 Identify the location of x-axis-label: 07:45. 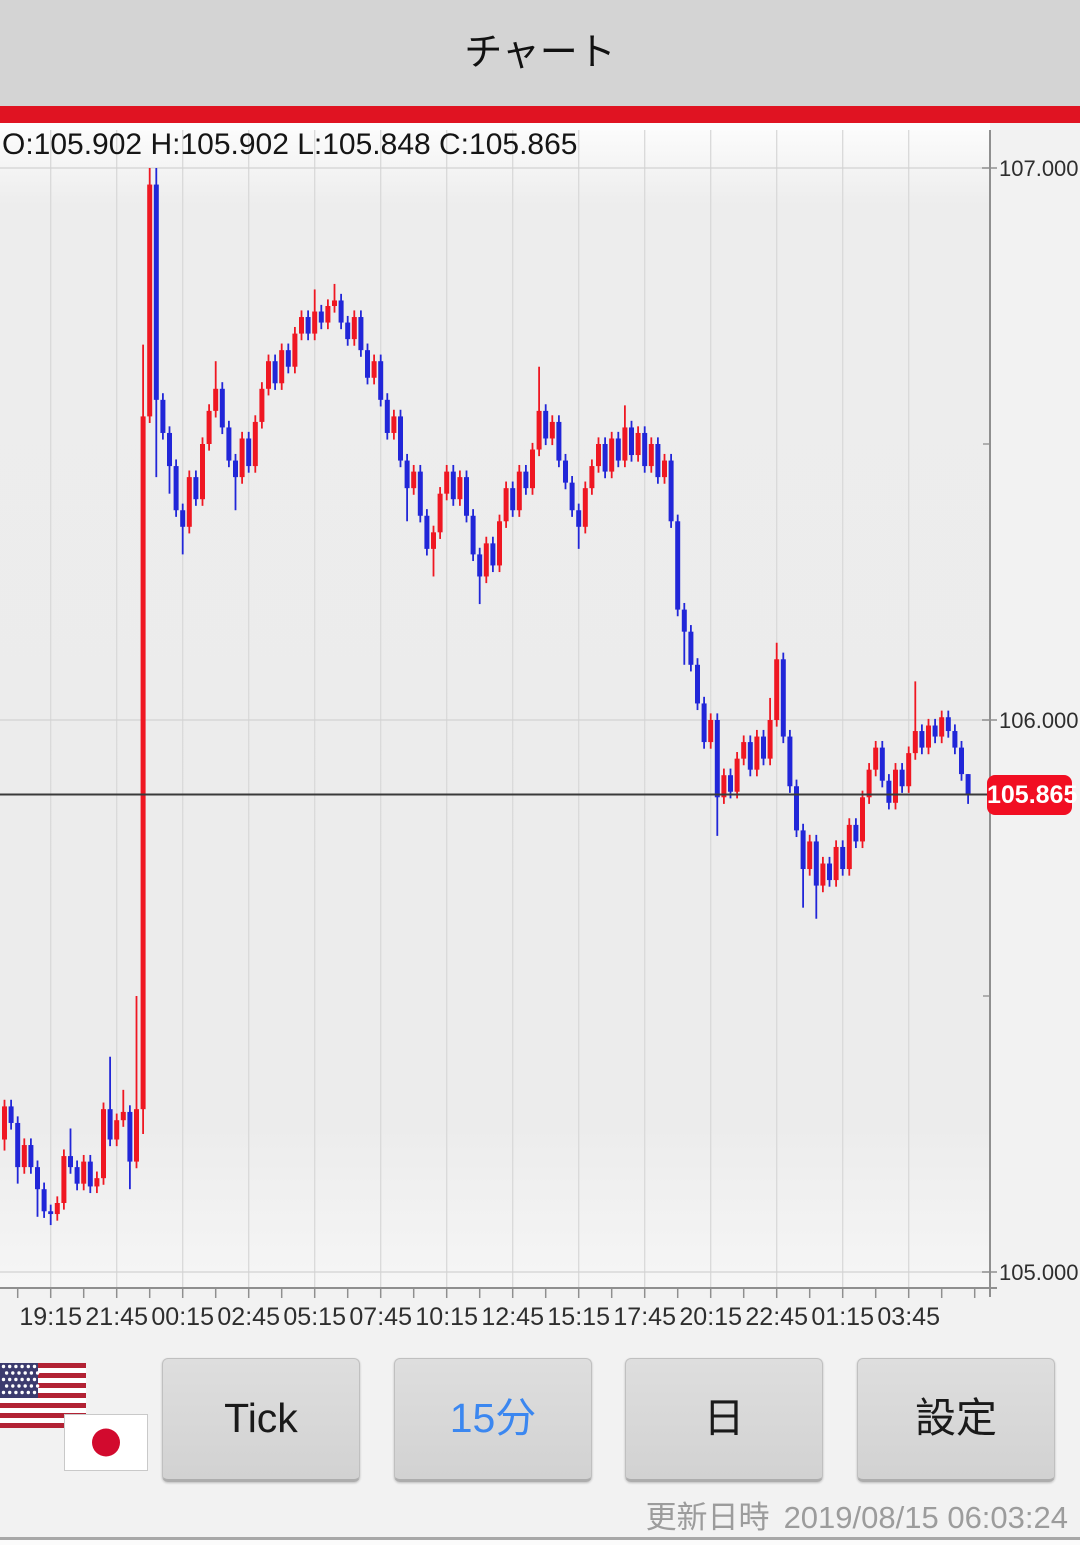
(380, 1317).